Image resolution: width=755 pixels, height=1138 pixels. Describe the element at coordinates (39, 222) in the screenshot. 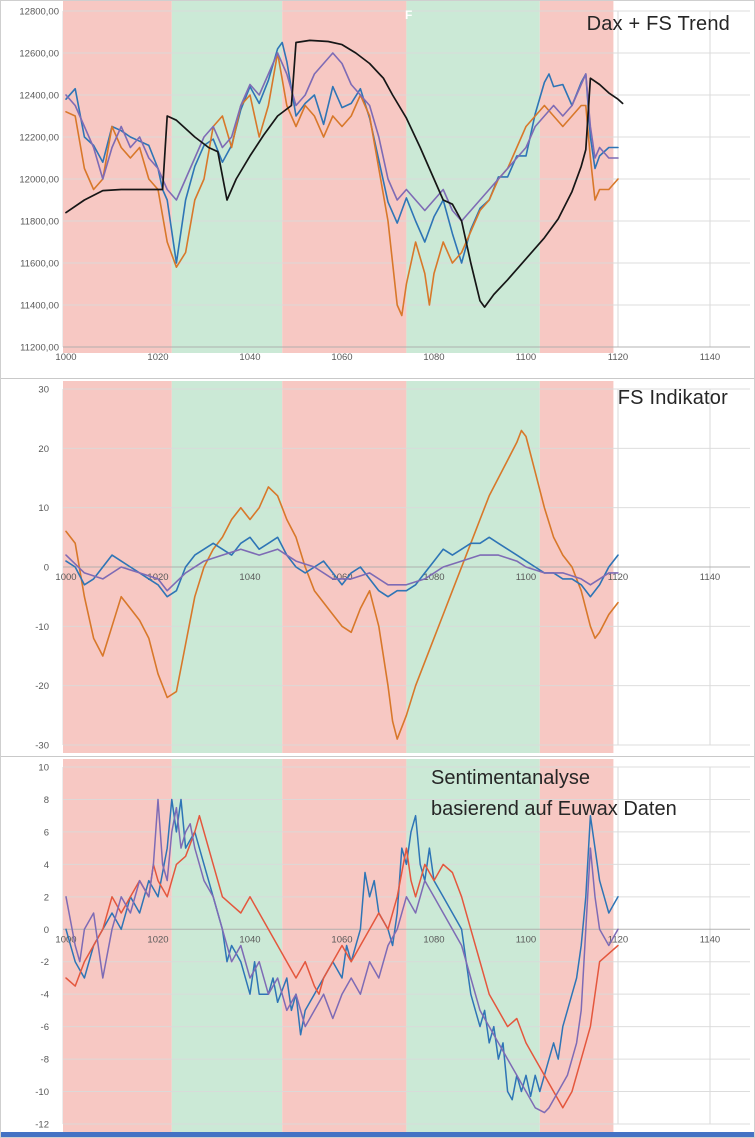

I see `svg-text: 11800,00` at that location.